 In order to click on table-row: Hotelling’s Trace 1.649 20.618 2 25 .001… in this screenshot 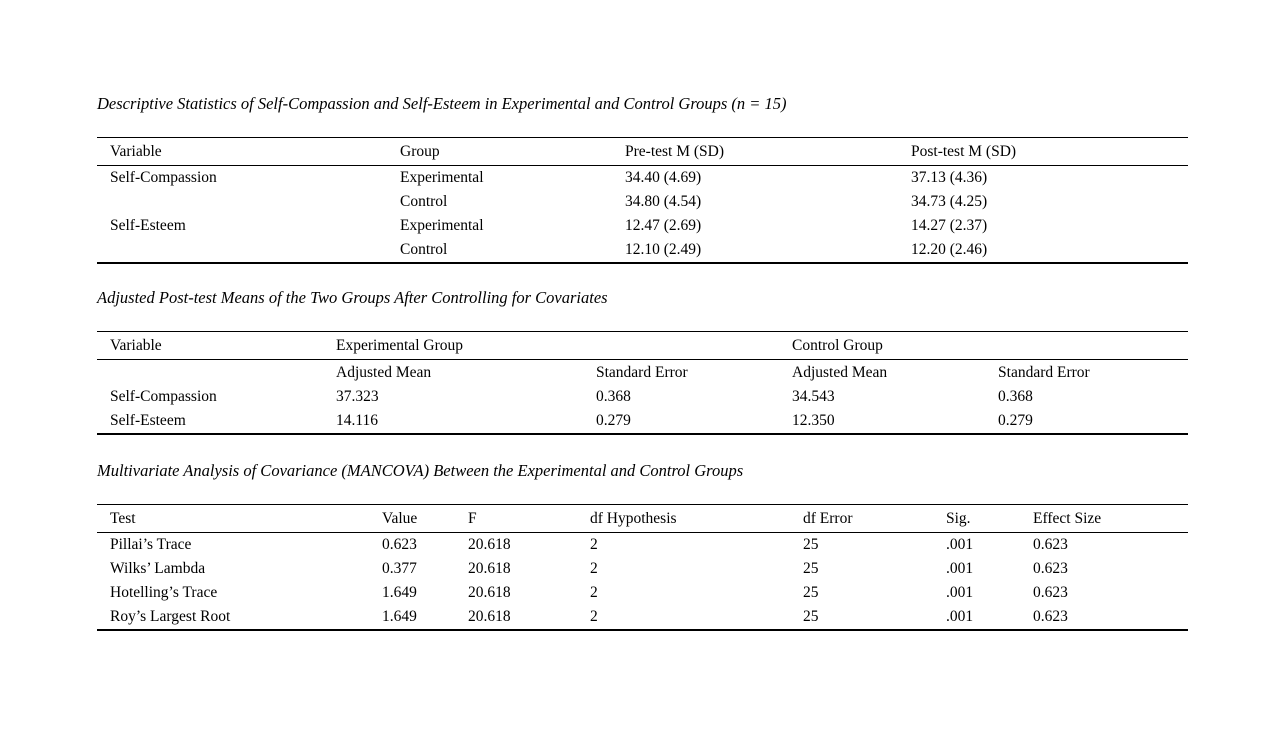, I will do `click(642, 593)`.